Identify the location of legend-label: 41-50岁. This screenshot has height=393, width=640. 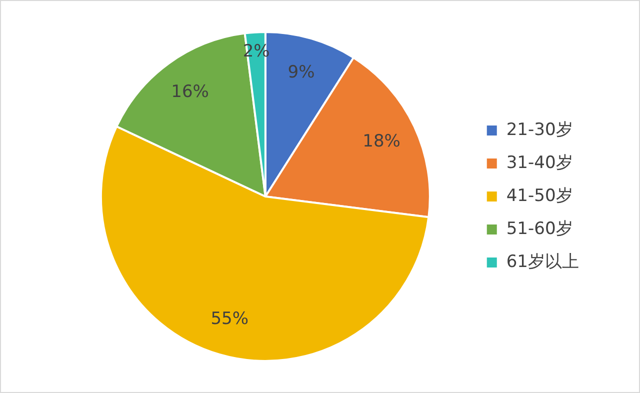
(539, 196).